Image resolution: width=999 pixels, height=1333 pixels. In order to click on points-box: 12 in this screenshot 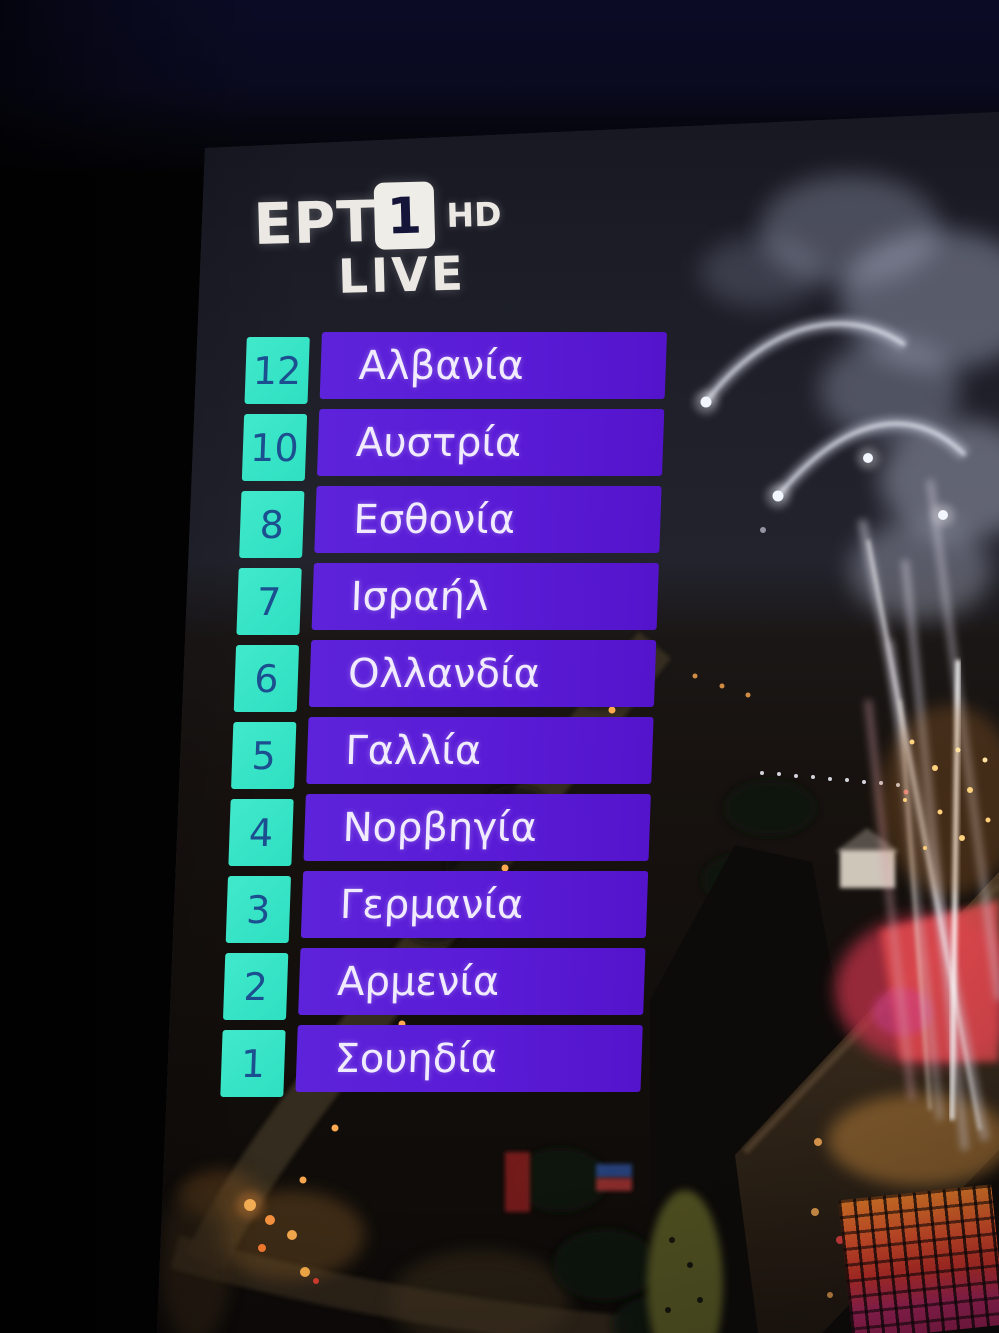, I will do `click(277, 370)`.